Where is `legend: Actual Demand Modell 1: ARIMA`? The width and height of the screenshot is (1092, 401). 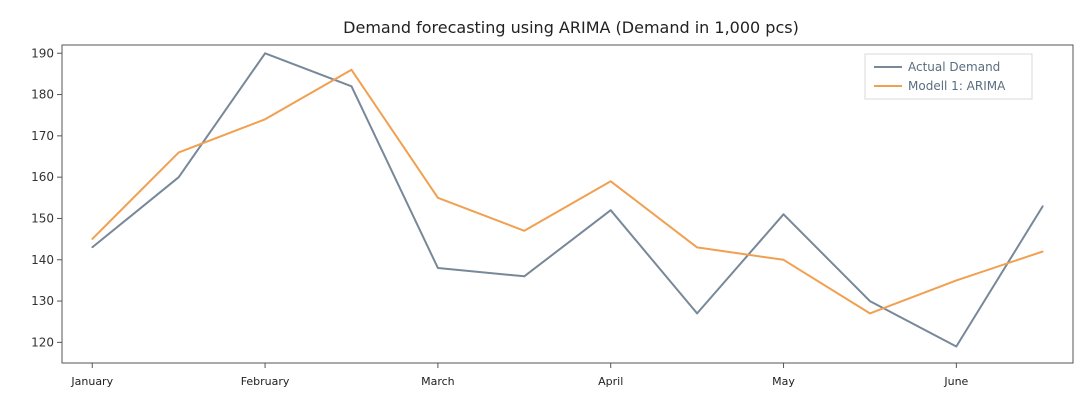 legend: Actual Demand Modell 1: ARIMA is located at coordinates (948, 76).